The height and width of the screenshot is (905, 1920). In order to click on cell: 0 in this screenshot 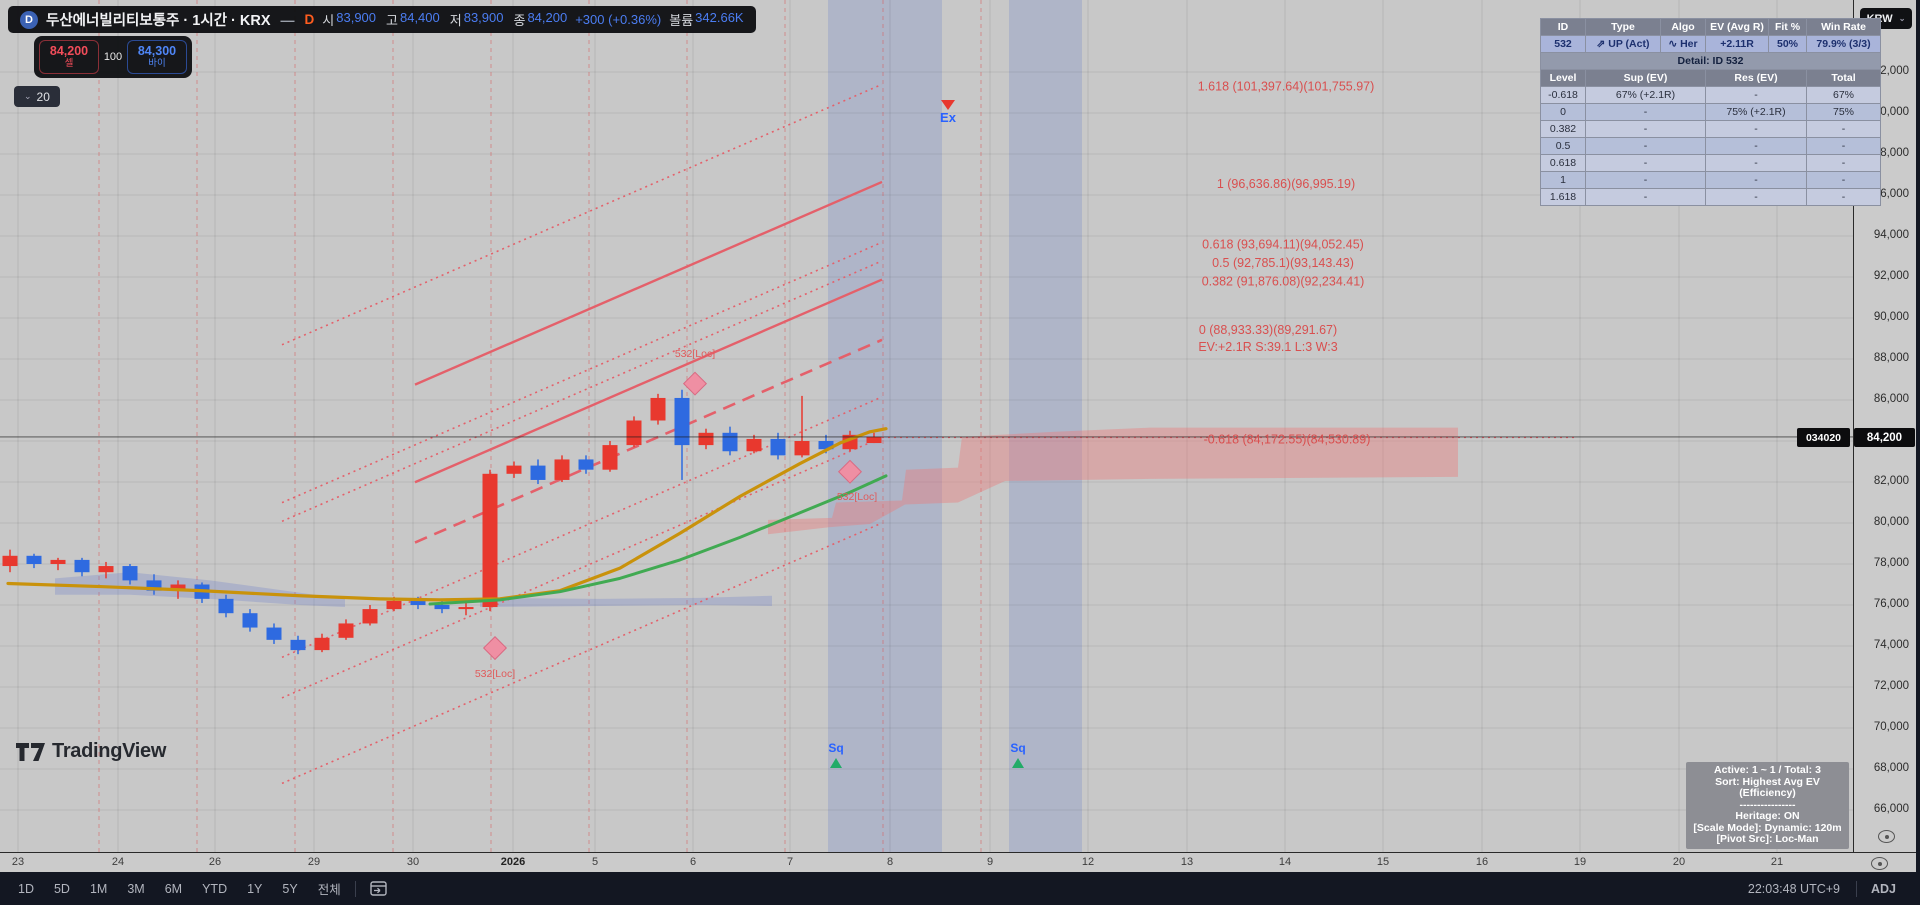, I will do `click(1563, 112)`.